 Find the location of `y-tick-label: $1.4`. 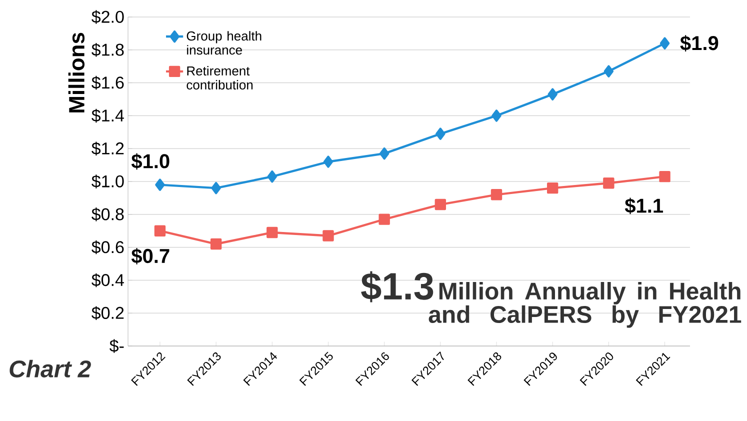

y-tick-label: $1.4 is located at coordinates (108, 115).